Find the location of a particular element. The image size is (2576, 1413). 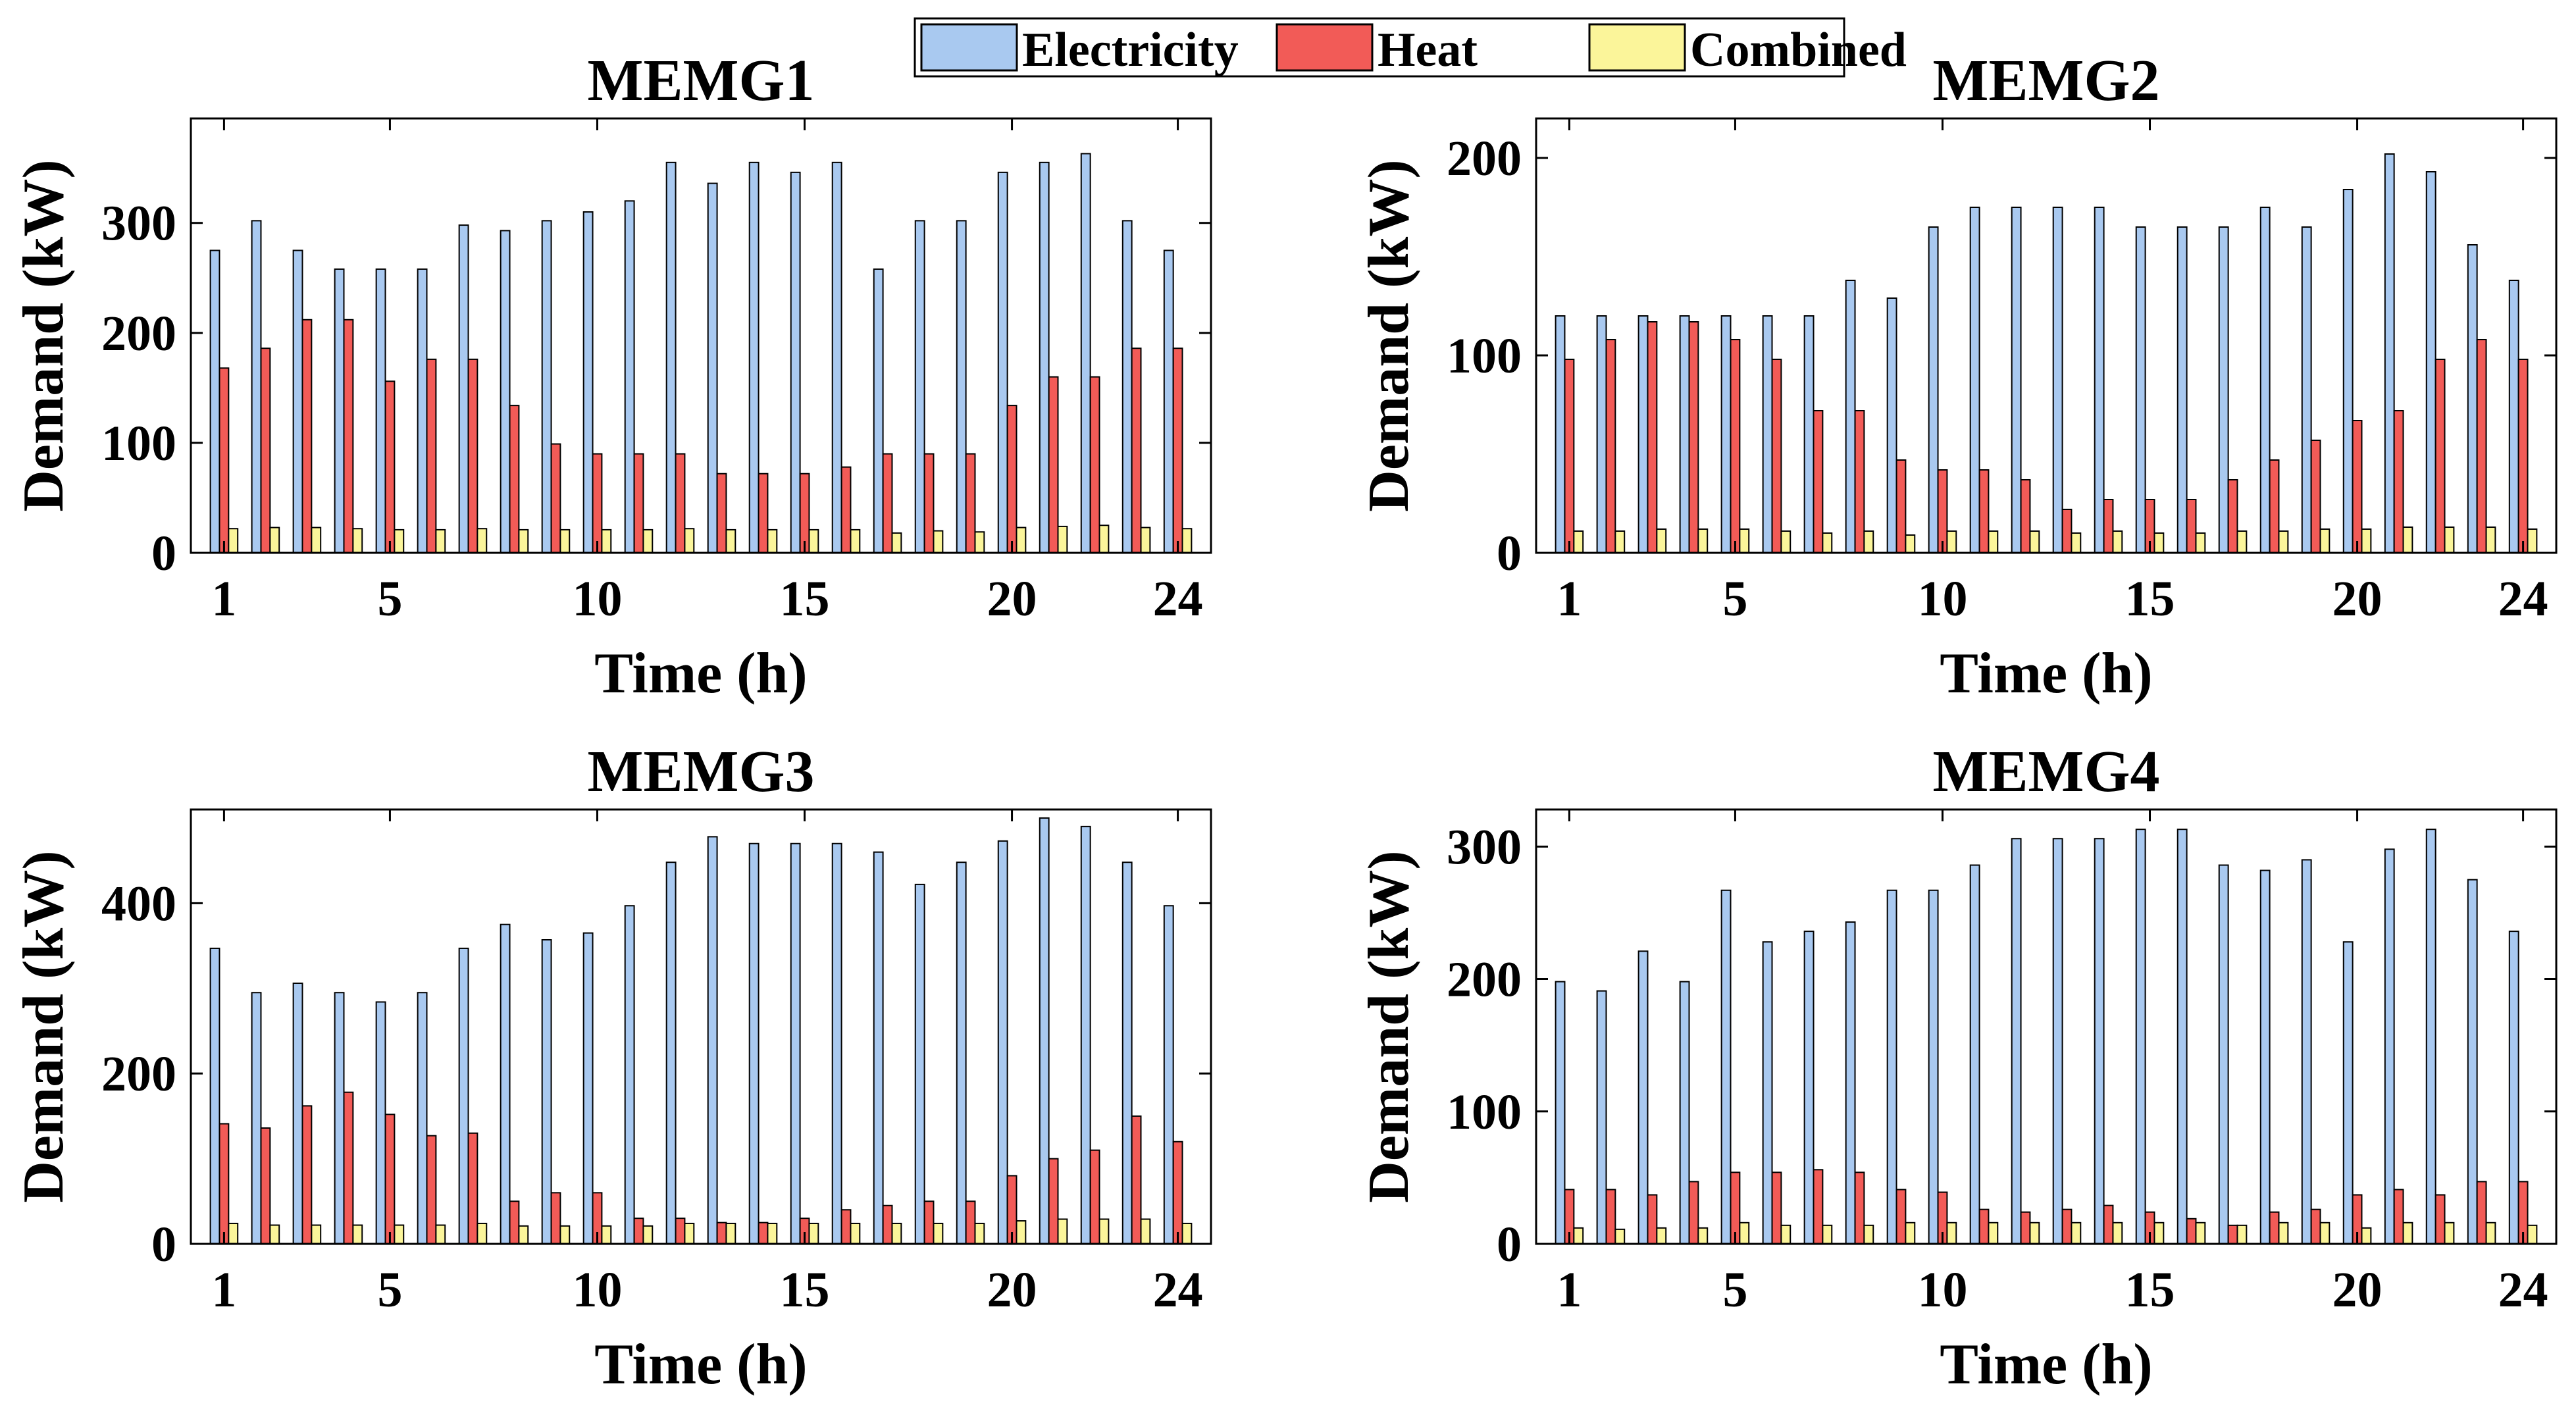

legend-entry-combined: Combined is located at coordinates (1747, 50).